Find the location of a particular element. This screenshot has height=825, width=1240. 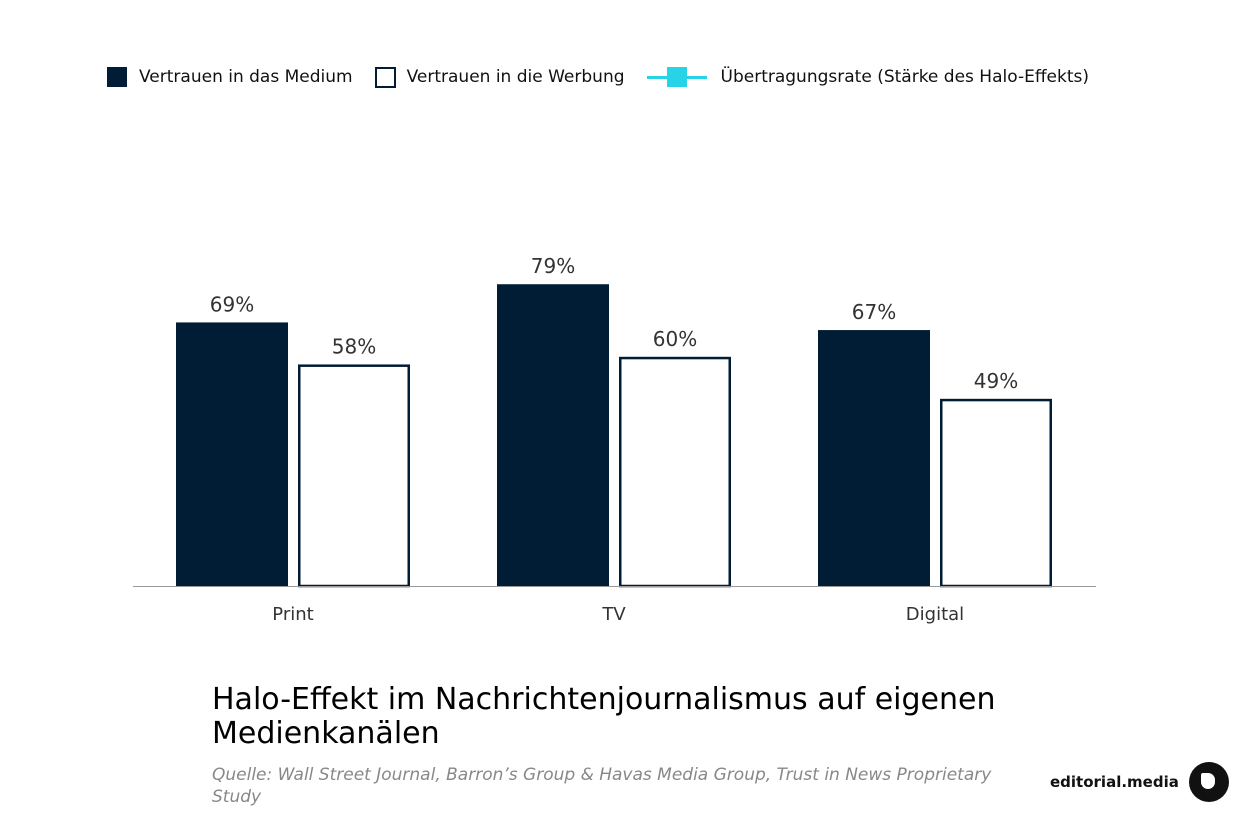

x-tick-label-digital: Digital is located at coordinates (935, 614).